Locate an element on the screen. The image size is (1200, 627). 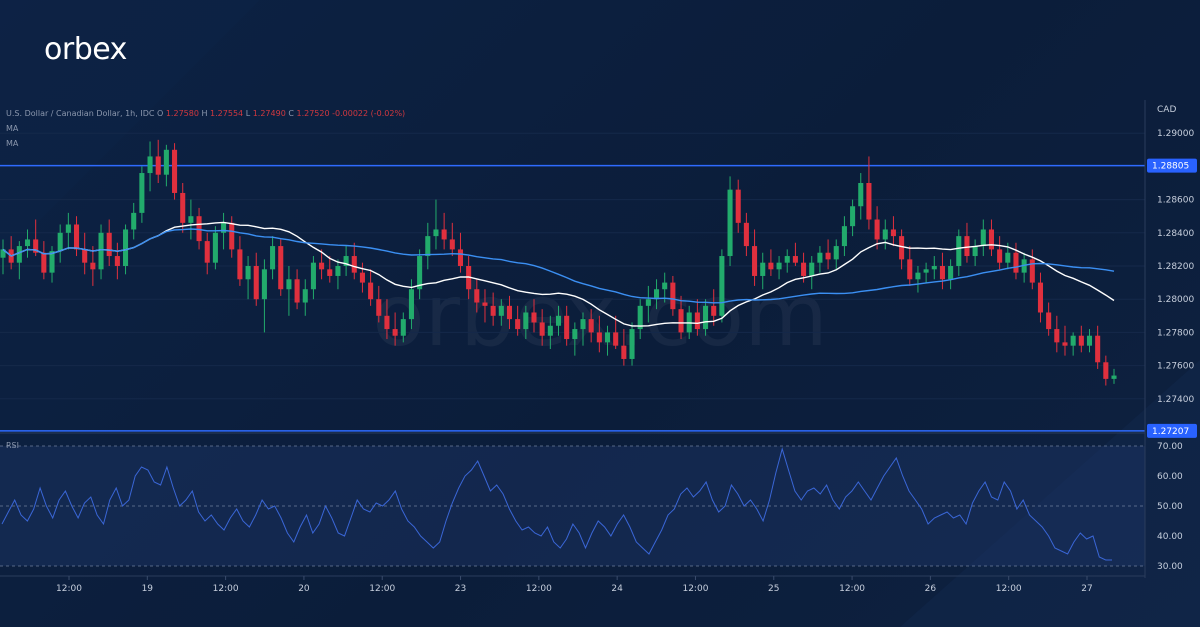
rsi-tick-label: 40.00 is located at coordinates (1170, 537).